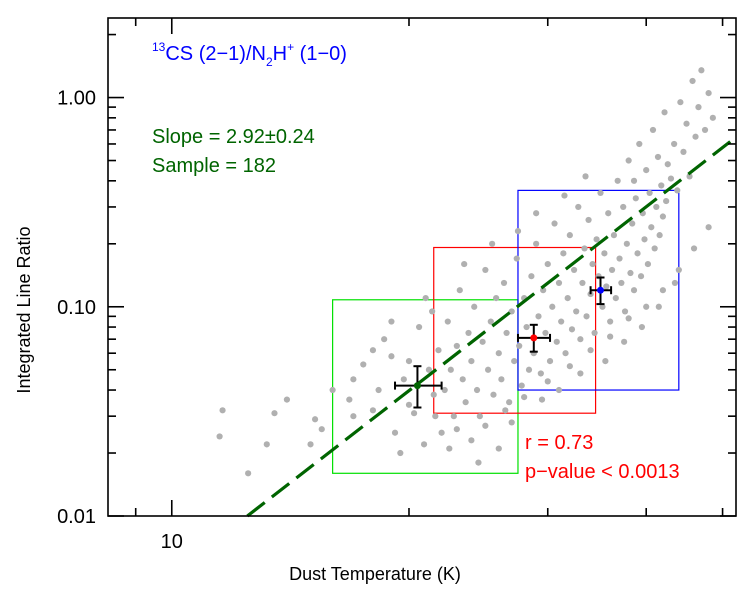 The height and width of the screenshot is (600, 750). Describe the element at coordinates (280, 54) in the screenshot. I see `panel-label-mid: H` at that location.